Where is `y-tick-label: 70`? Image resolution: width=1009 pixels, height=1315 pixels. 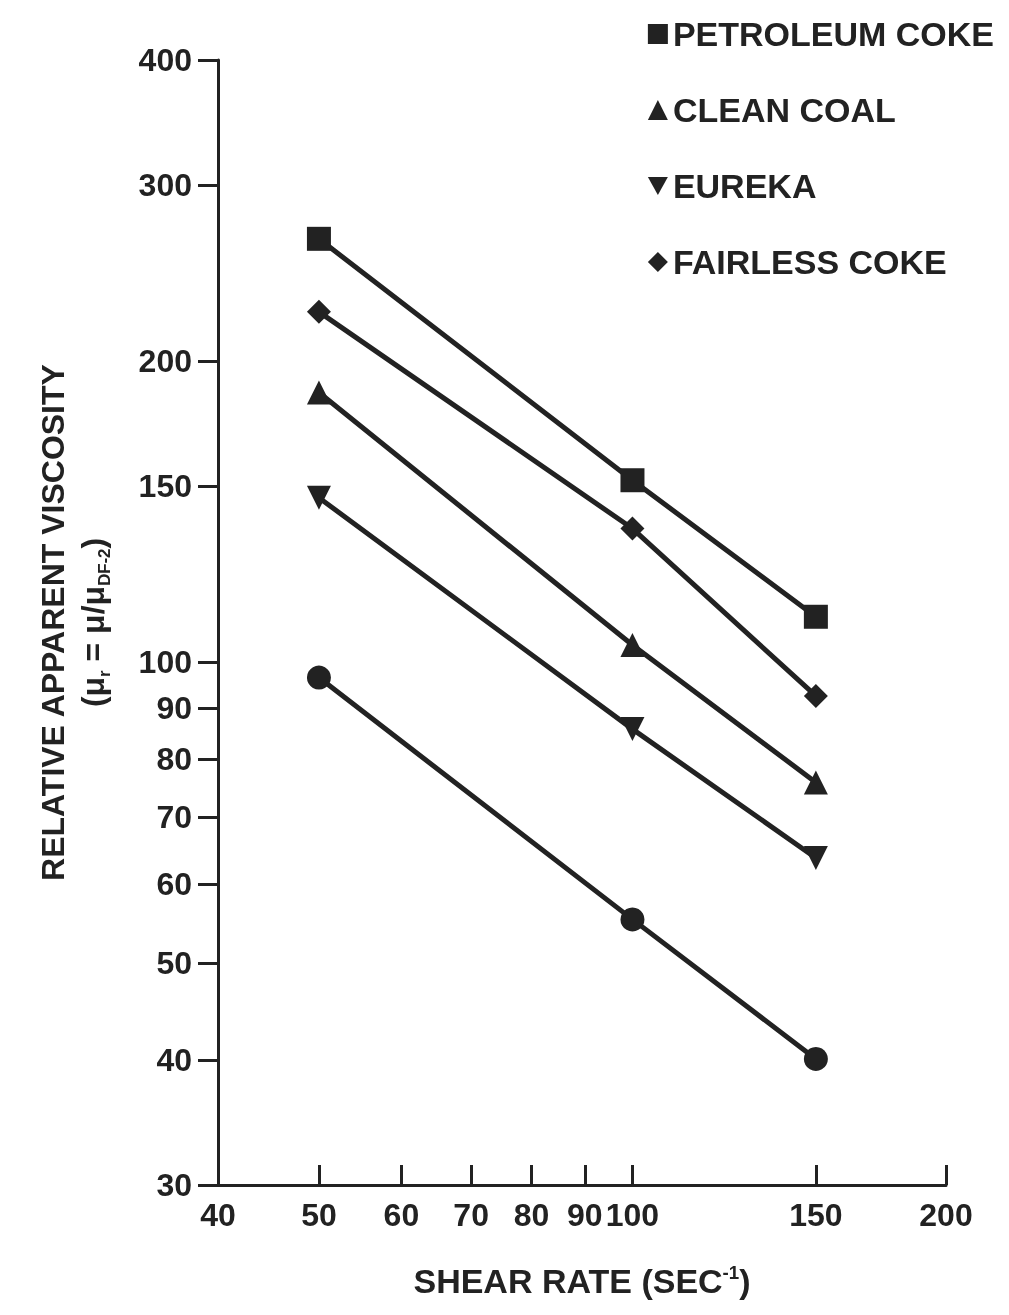
y-tick-label: 70 is located at coordinates (174, 817).